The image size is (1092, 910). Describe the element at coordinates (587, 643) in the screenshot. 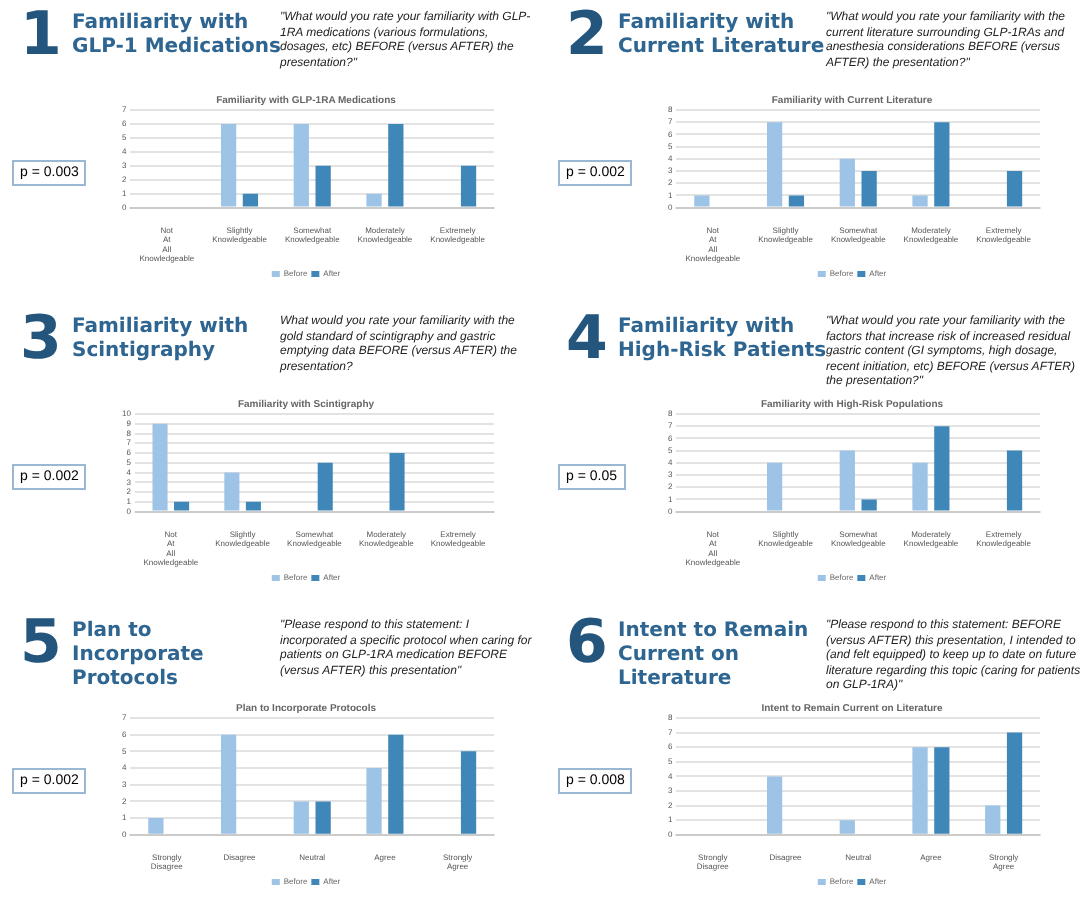

I see `text: 6` at that location.